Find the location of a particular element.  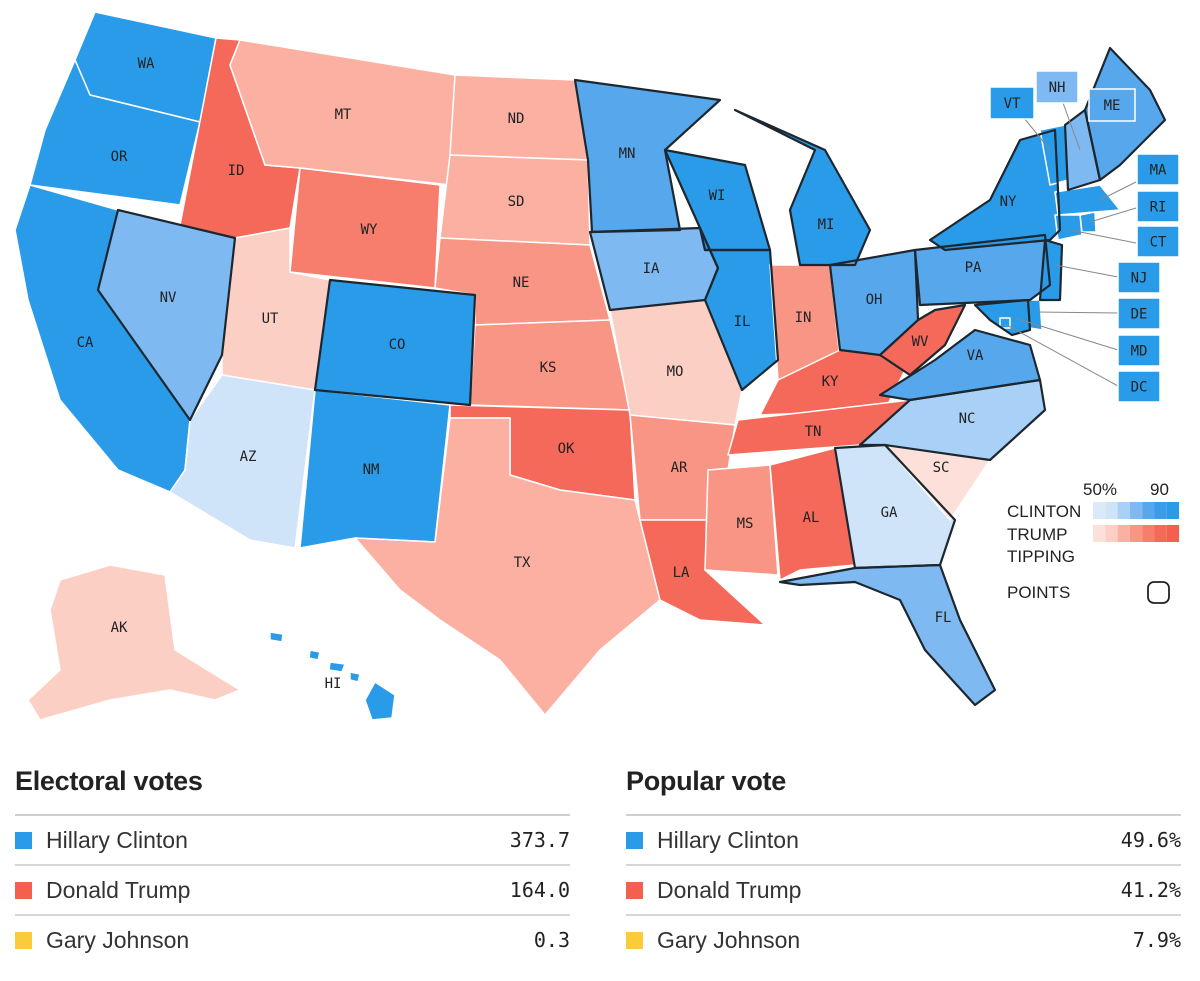

tile-box-MD is located at coordinates (1139, 350).